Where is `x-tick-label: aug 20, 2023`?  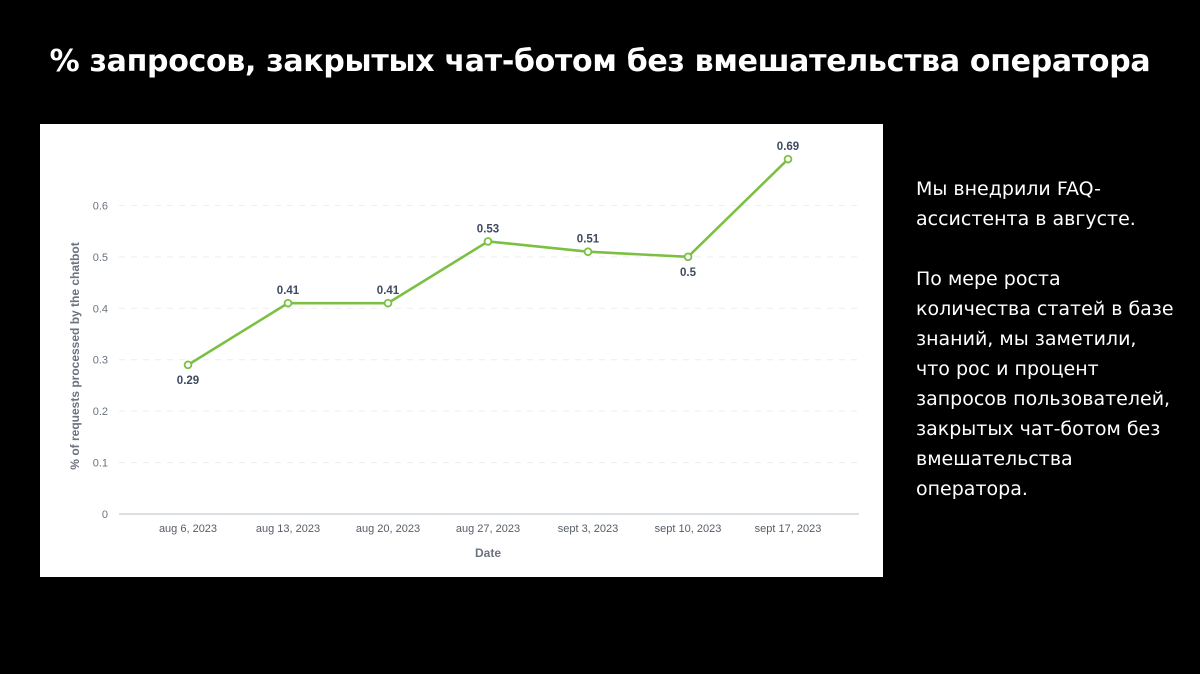
x-tick-label: aug 20, 2023 is located at coordinates (388, 529).